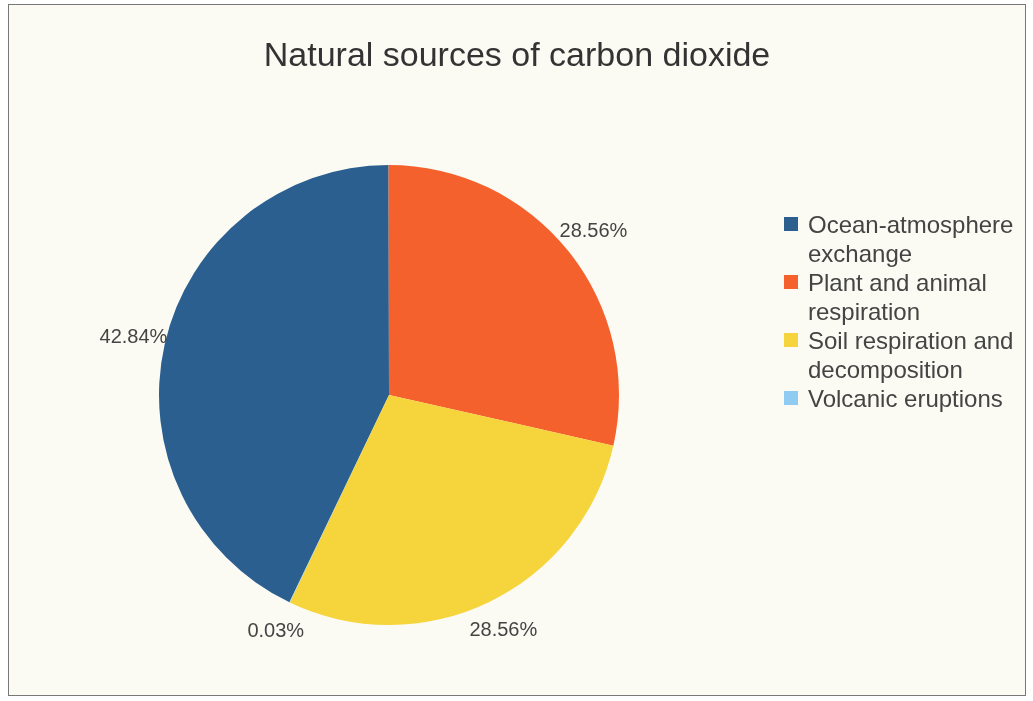  I want to click on legend-label: Soil respiration and decomposition, so click(911, 355).